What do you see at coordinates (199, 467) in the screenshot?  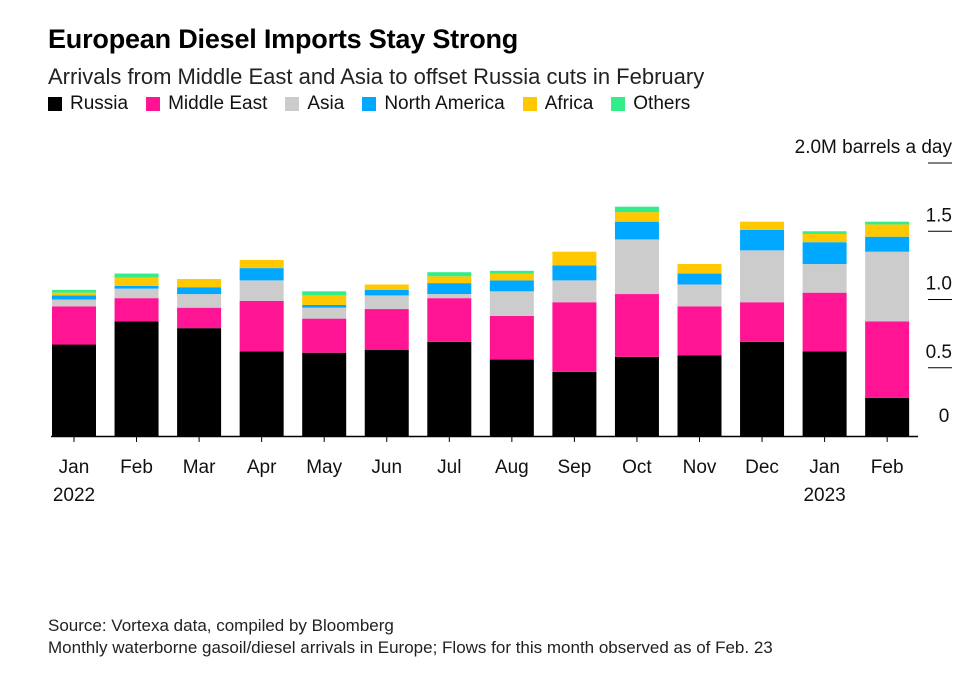 I see `x-tick-label: Mar` at bounding box center [199, 467].